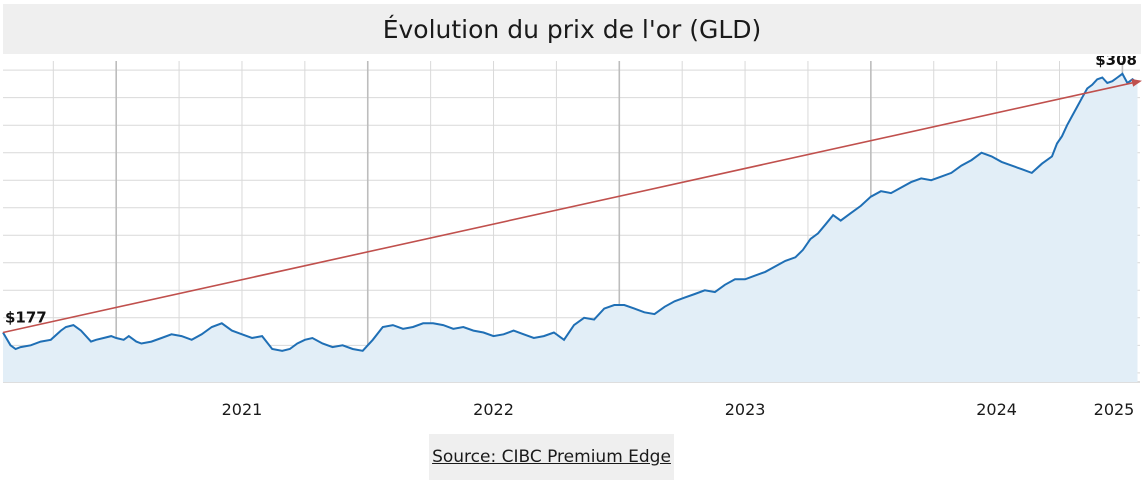 The image size is (1145, 483). I want to click on source-link: Source: CIBC Premium Edge, so click(551, 457).